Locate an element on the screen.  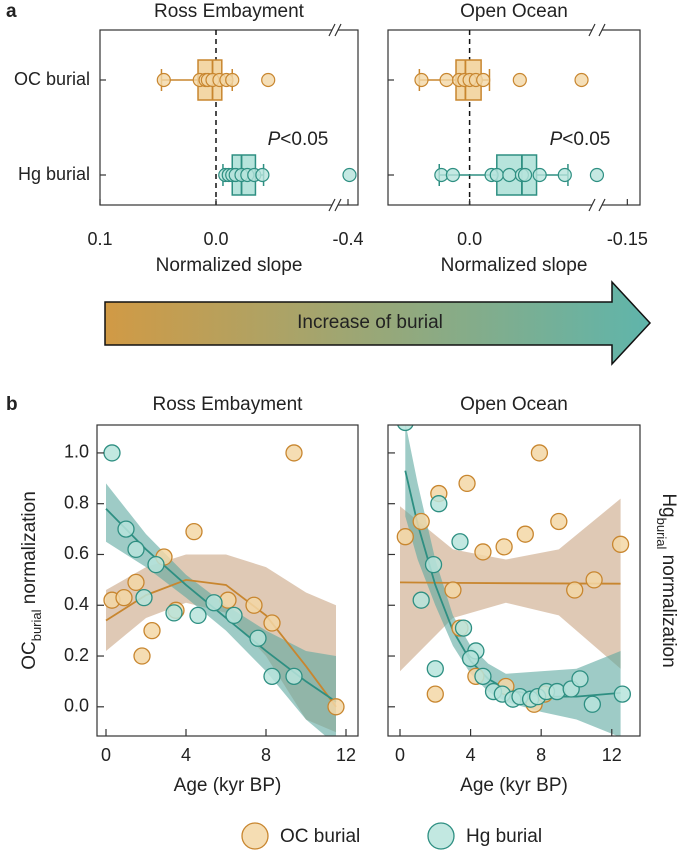
x-axis-label: Age (kyr BP) is located at coordinates (228, 785).